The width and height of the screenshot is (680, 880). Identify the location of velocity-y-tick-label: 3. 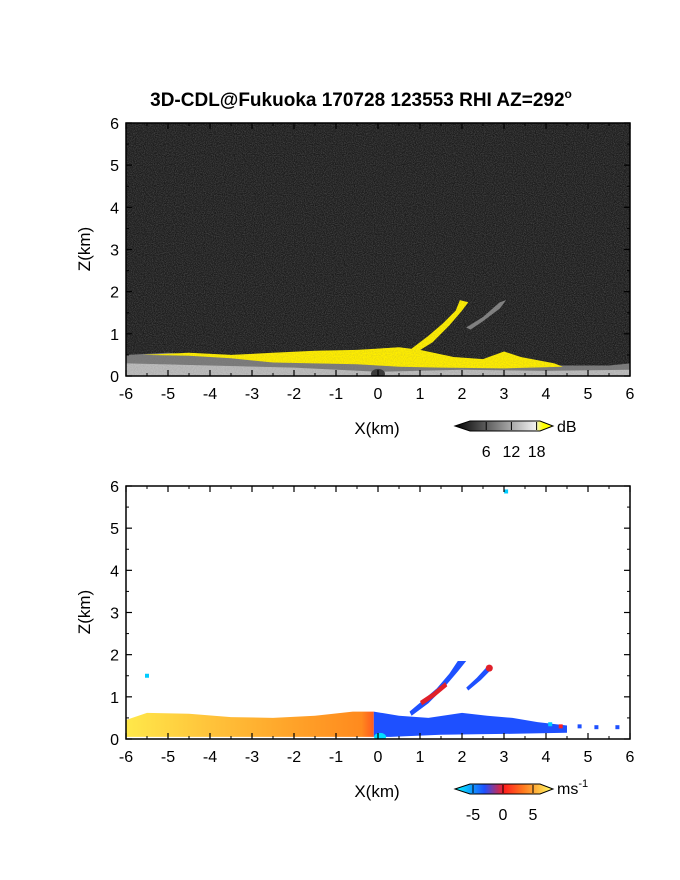
(114, 614).